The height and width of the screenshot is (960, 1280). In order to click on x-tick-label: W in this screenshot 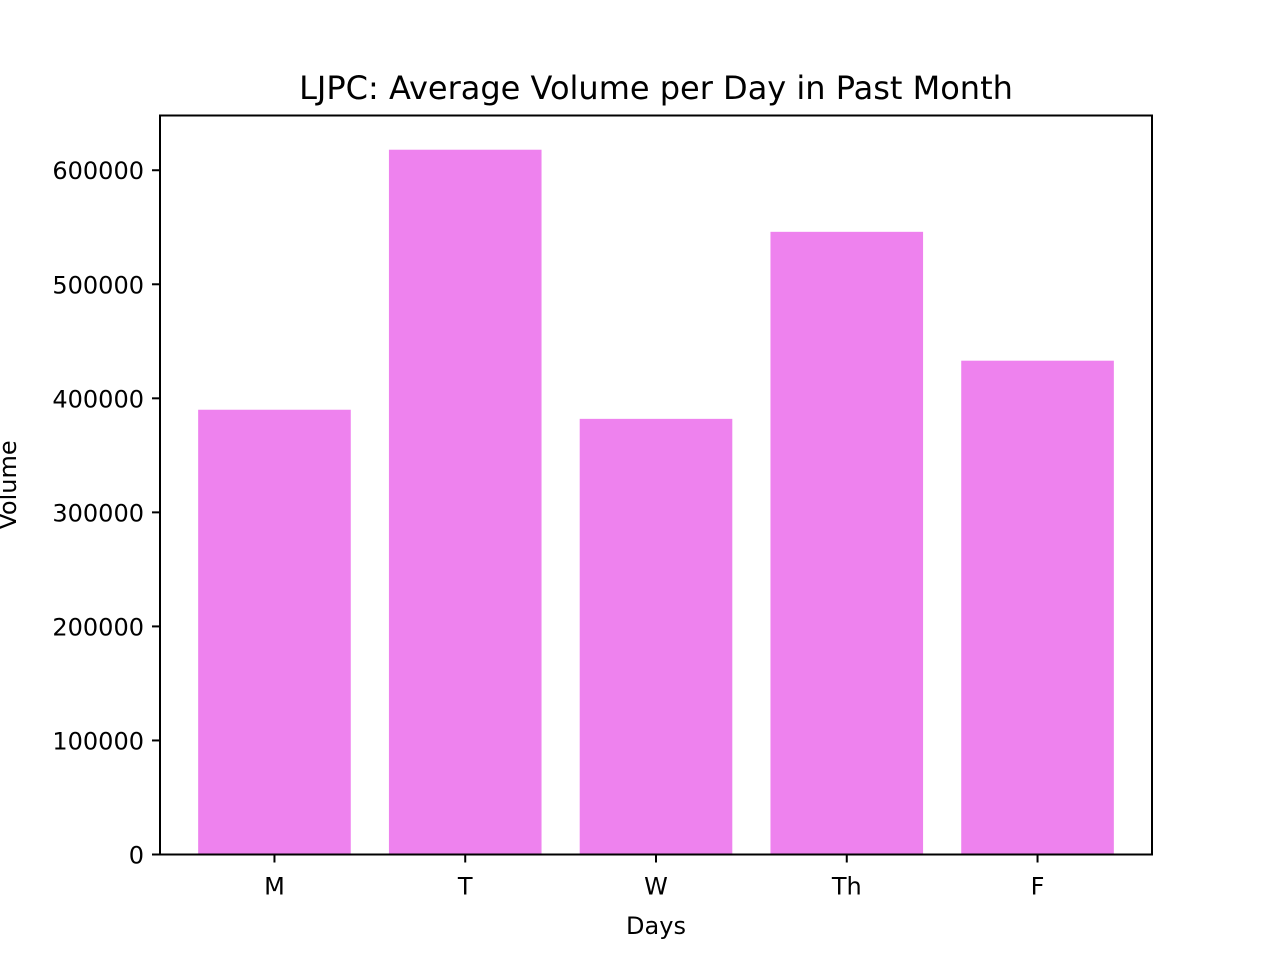, I will do `click(656, 887)`.